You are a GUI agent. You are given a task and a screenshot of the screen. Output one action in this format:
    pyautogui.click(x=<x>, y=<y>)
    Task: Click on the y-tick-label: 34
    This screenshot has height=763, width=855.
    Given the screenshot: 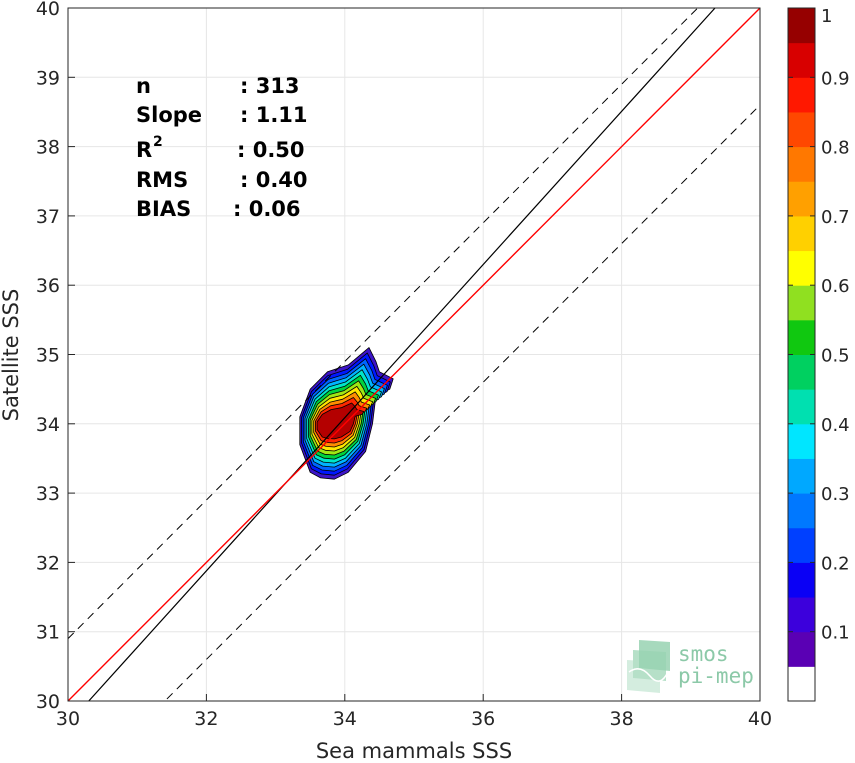 What is the action you would take?
    pyautogui.click(x=48, y=425)
    